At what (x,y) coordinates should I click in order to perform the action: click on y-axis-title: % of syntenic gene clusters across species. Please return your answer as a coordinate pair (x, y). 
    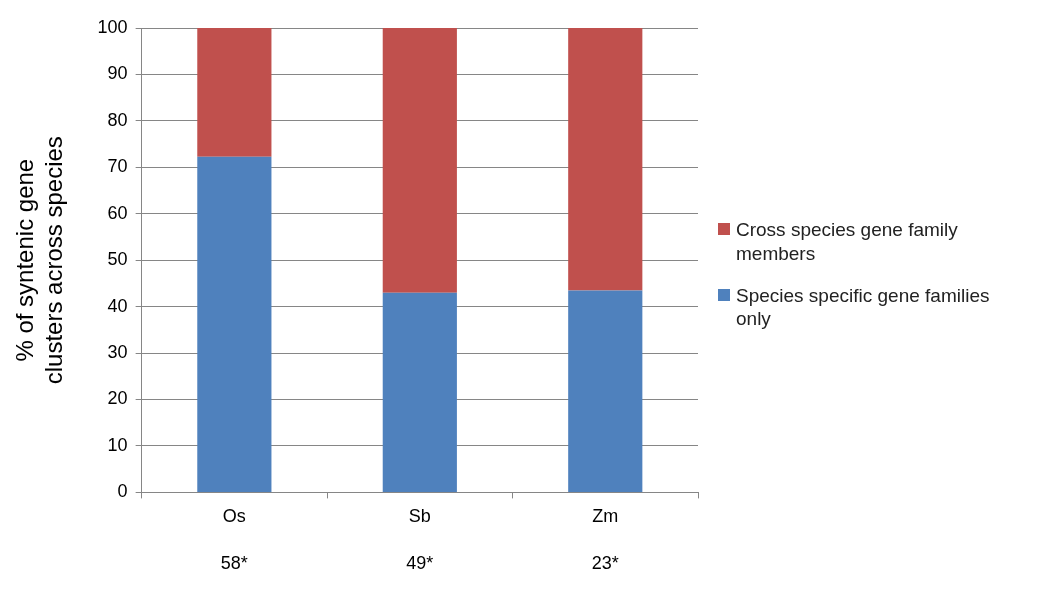
    Looking at the image, I should click on (39, 260).